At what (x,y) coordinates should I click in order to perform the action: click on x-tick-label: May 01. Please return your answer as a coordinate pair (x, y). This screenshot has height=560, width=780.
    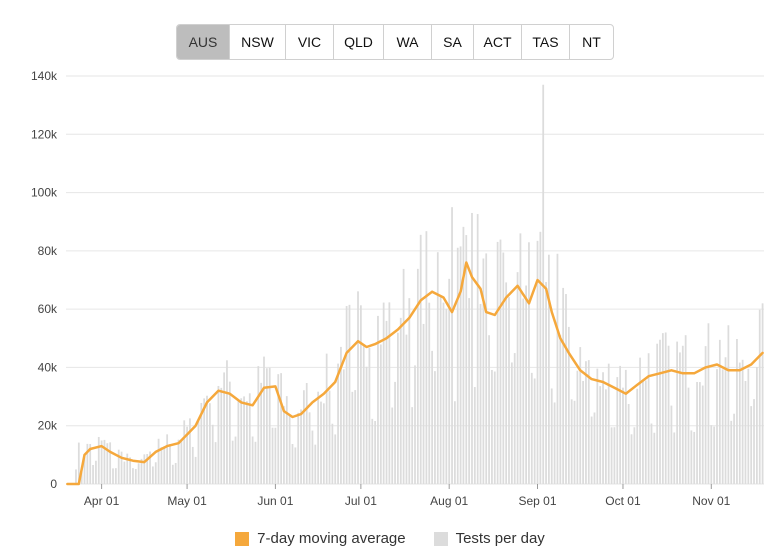
    Looking at the image, I should click on (187, 501).